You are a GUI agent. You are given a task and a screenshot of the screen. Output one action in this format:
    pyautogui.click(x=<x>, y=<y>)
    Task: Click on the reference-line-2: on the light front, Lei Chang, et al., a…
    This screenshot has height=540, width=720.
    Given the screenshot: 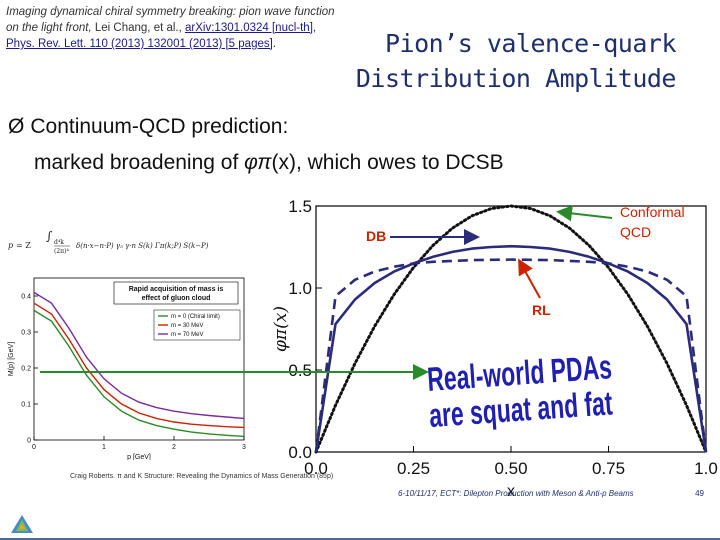 What is the action you would take?
    pyautogui.click(x=196, y=28)
    